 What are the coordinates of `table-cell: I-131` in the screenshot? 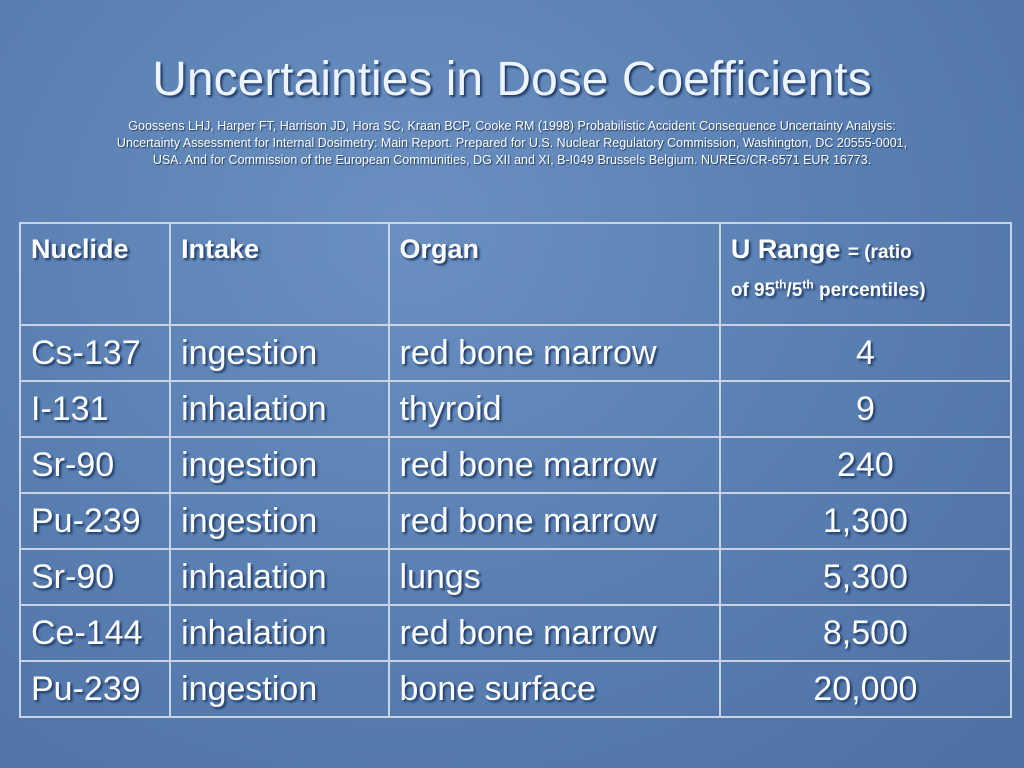 It's located at (95, 409).